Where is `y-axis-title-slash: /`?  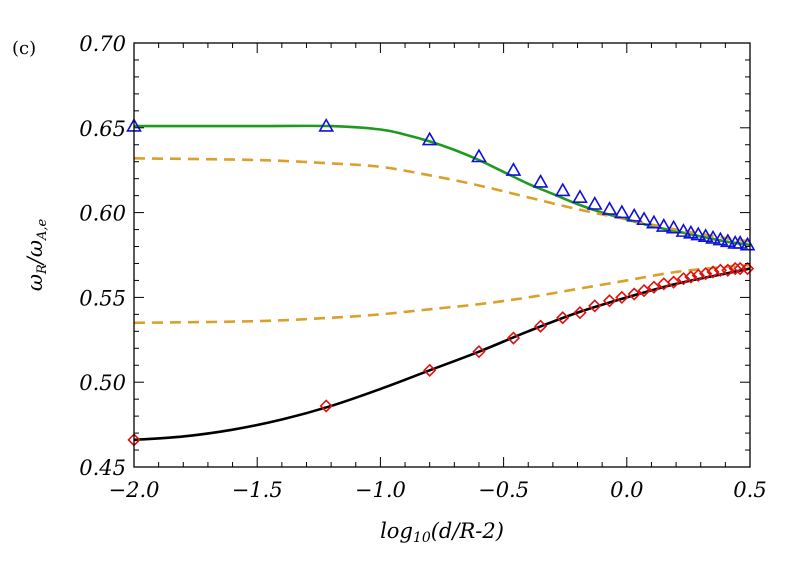
y-axis-title-slash: / is located at coordinates (35, 260).